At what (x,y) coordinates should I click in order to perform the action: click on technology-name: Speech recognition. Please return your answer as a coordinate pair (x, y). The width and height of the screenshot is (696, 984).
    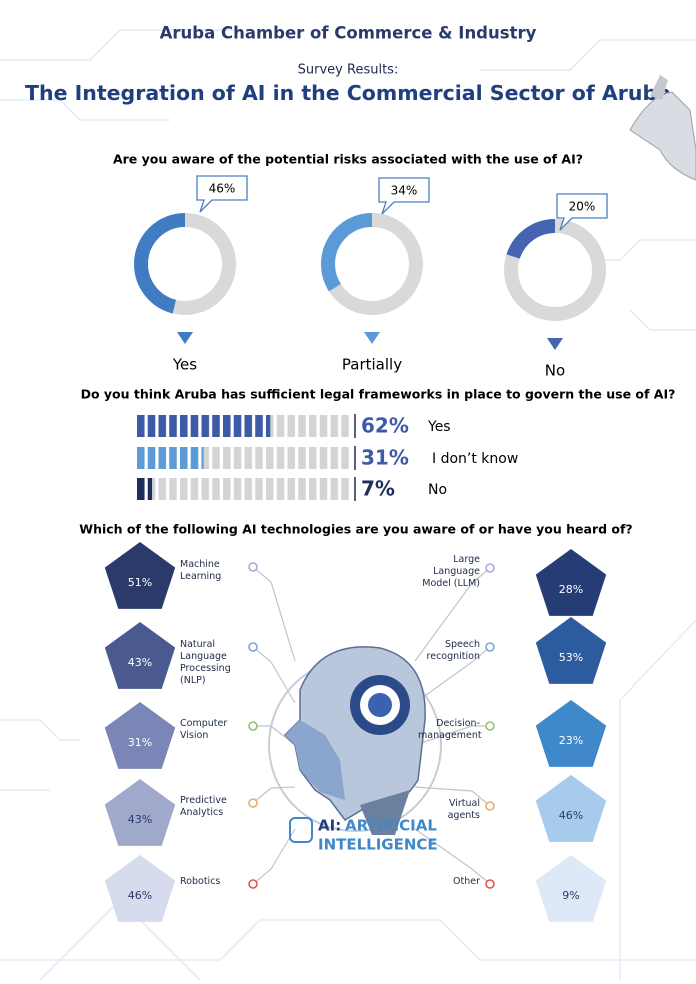
    Looking at the image, I should click on (453, 650).